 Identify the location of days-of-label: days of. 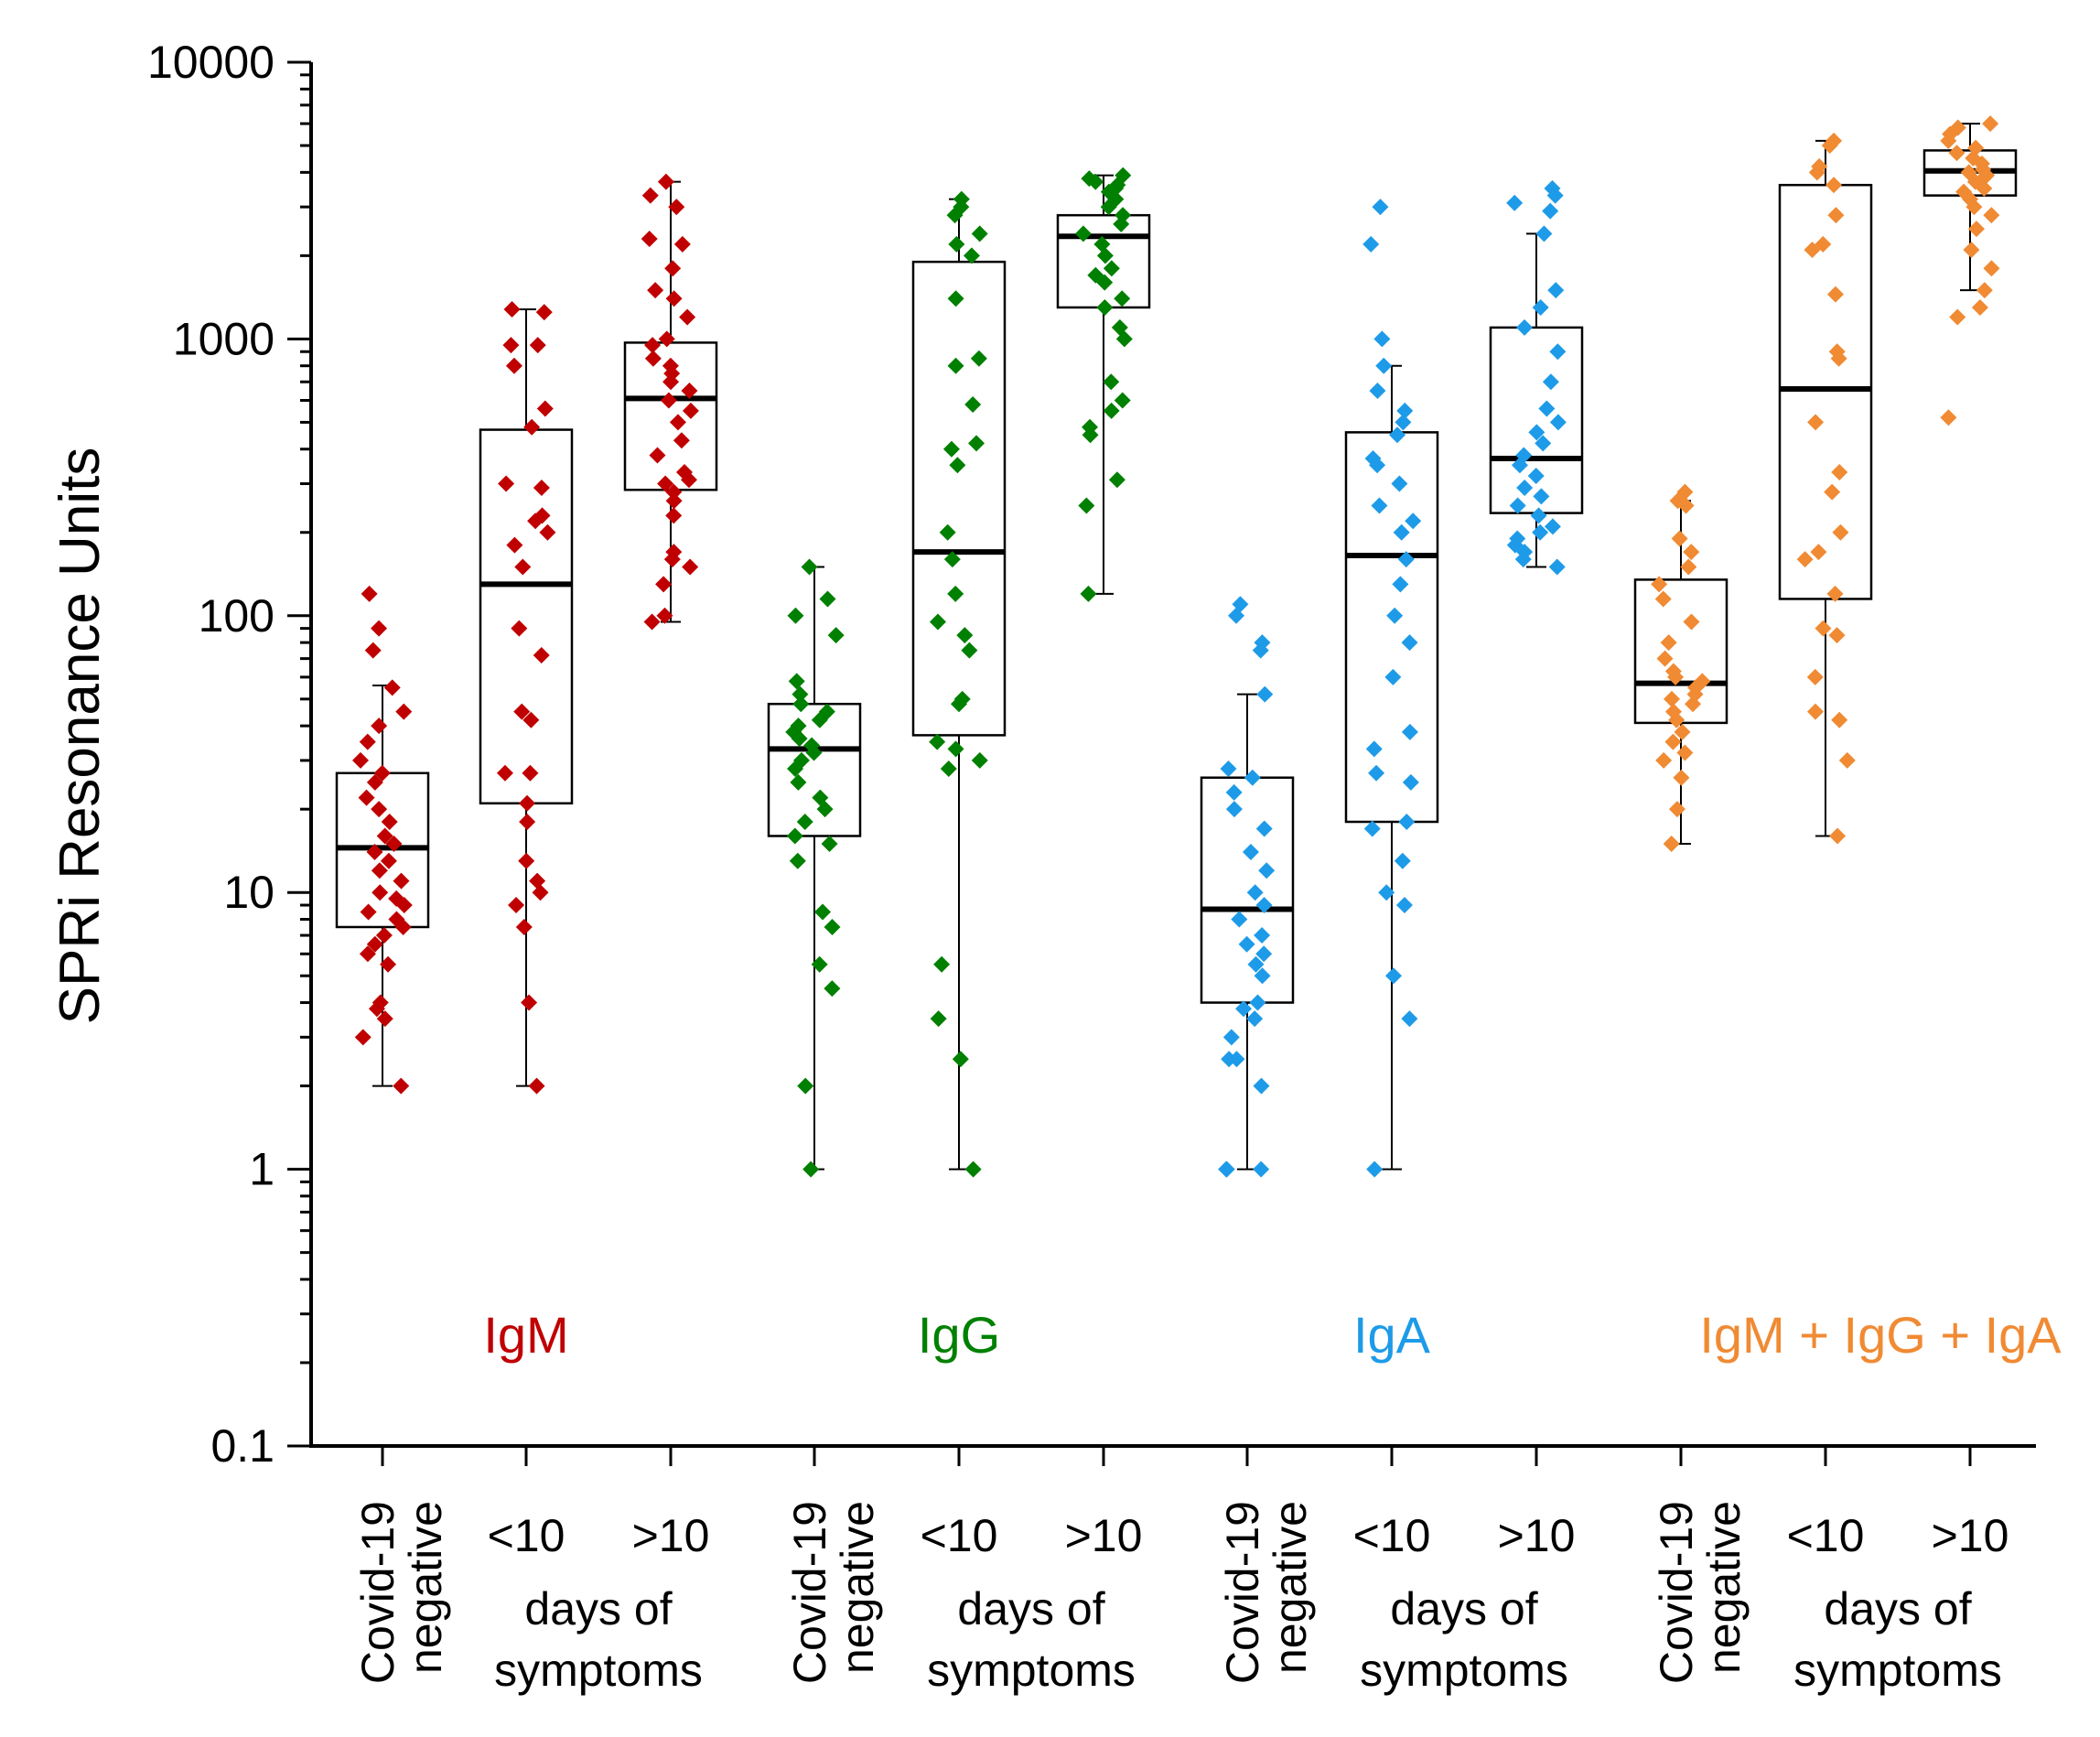
(1463, 1609).